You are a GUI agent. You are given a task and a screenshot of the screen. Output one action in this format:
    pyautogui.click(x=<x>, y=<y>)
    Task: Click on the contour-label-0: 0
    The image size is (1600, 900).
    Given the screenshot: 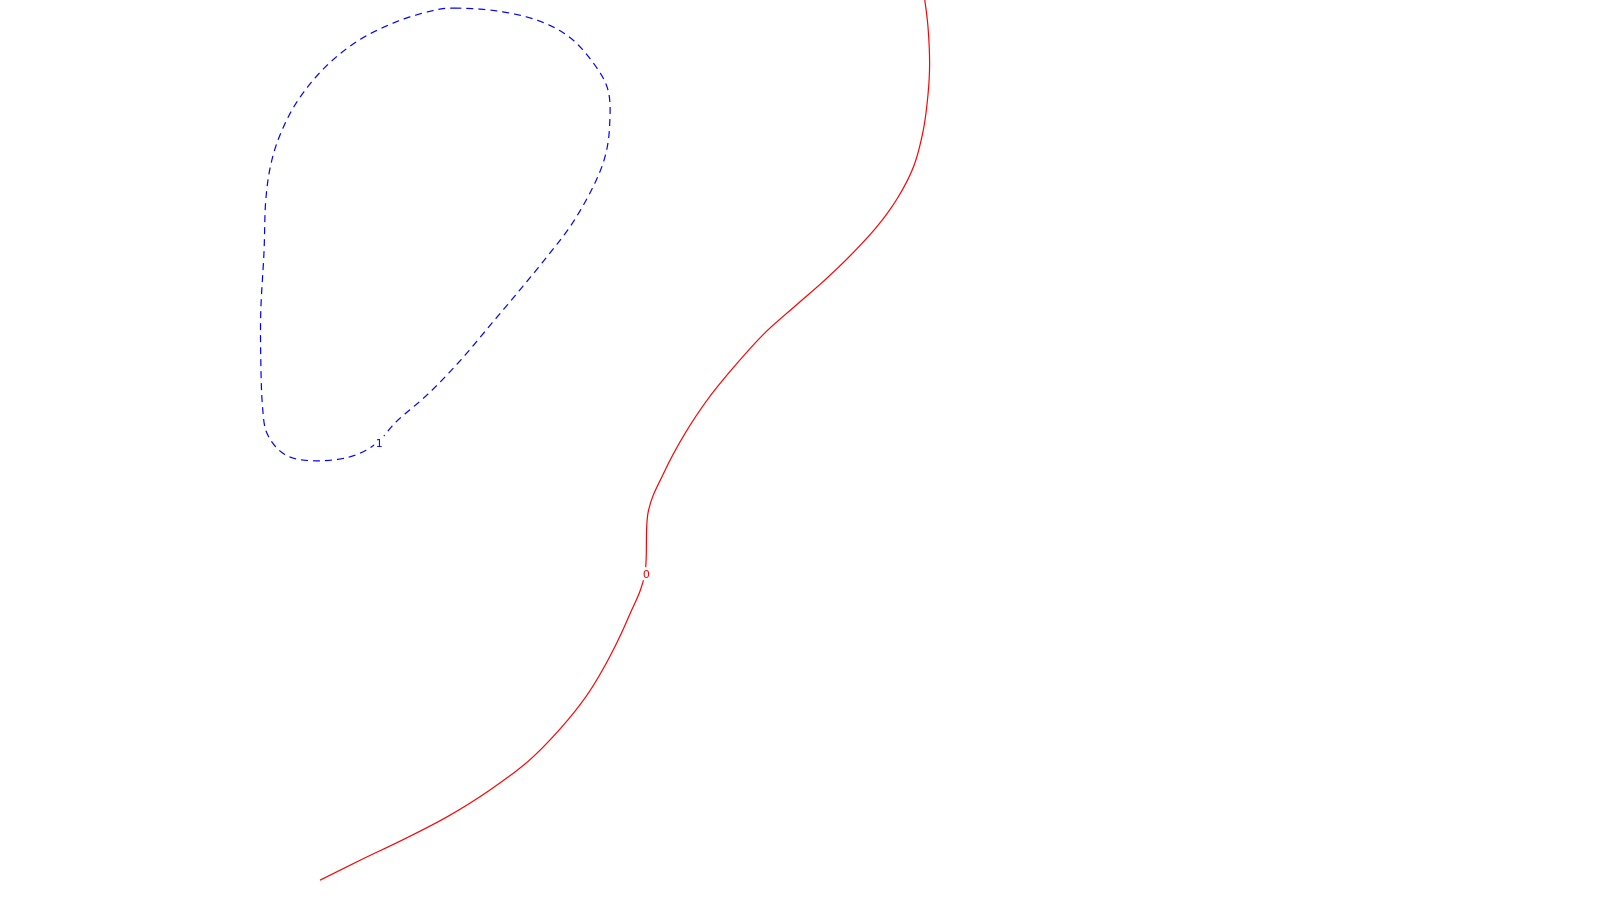 What is the action you would take?
    pyautogui.click(x=646, y=574)
    